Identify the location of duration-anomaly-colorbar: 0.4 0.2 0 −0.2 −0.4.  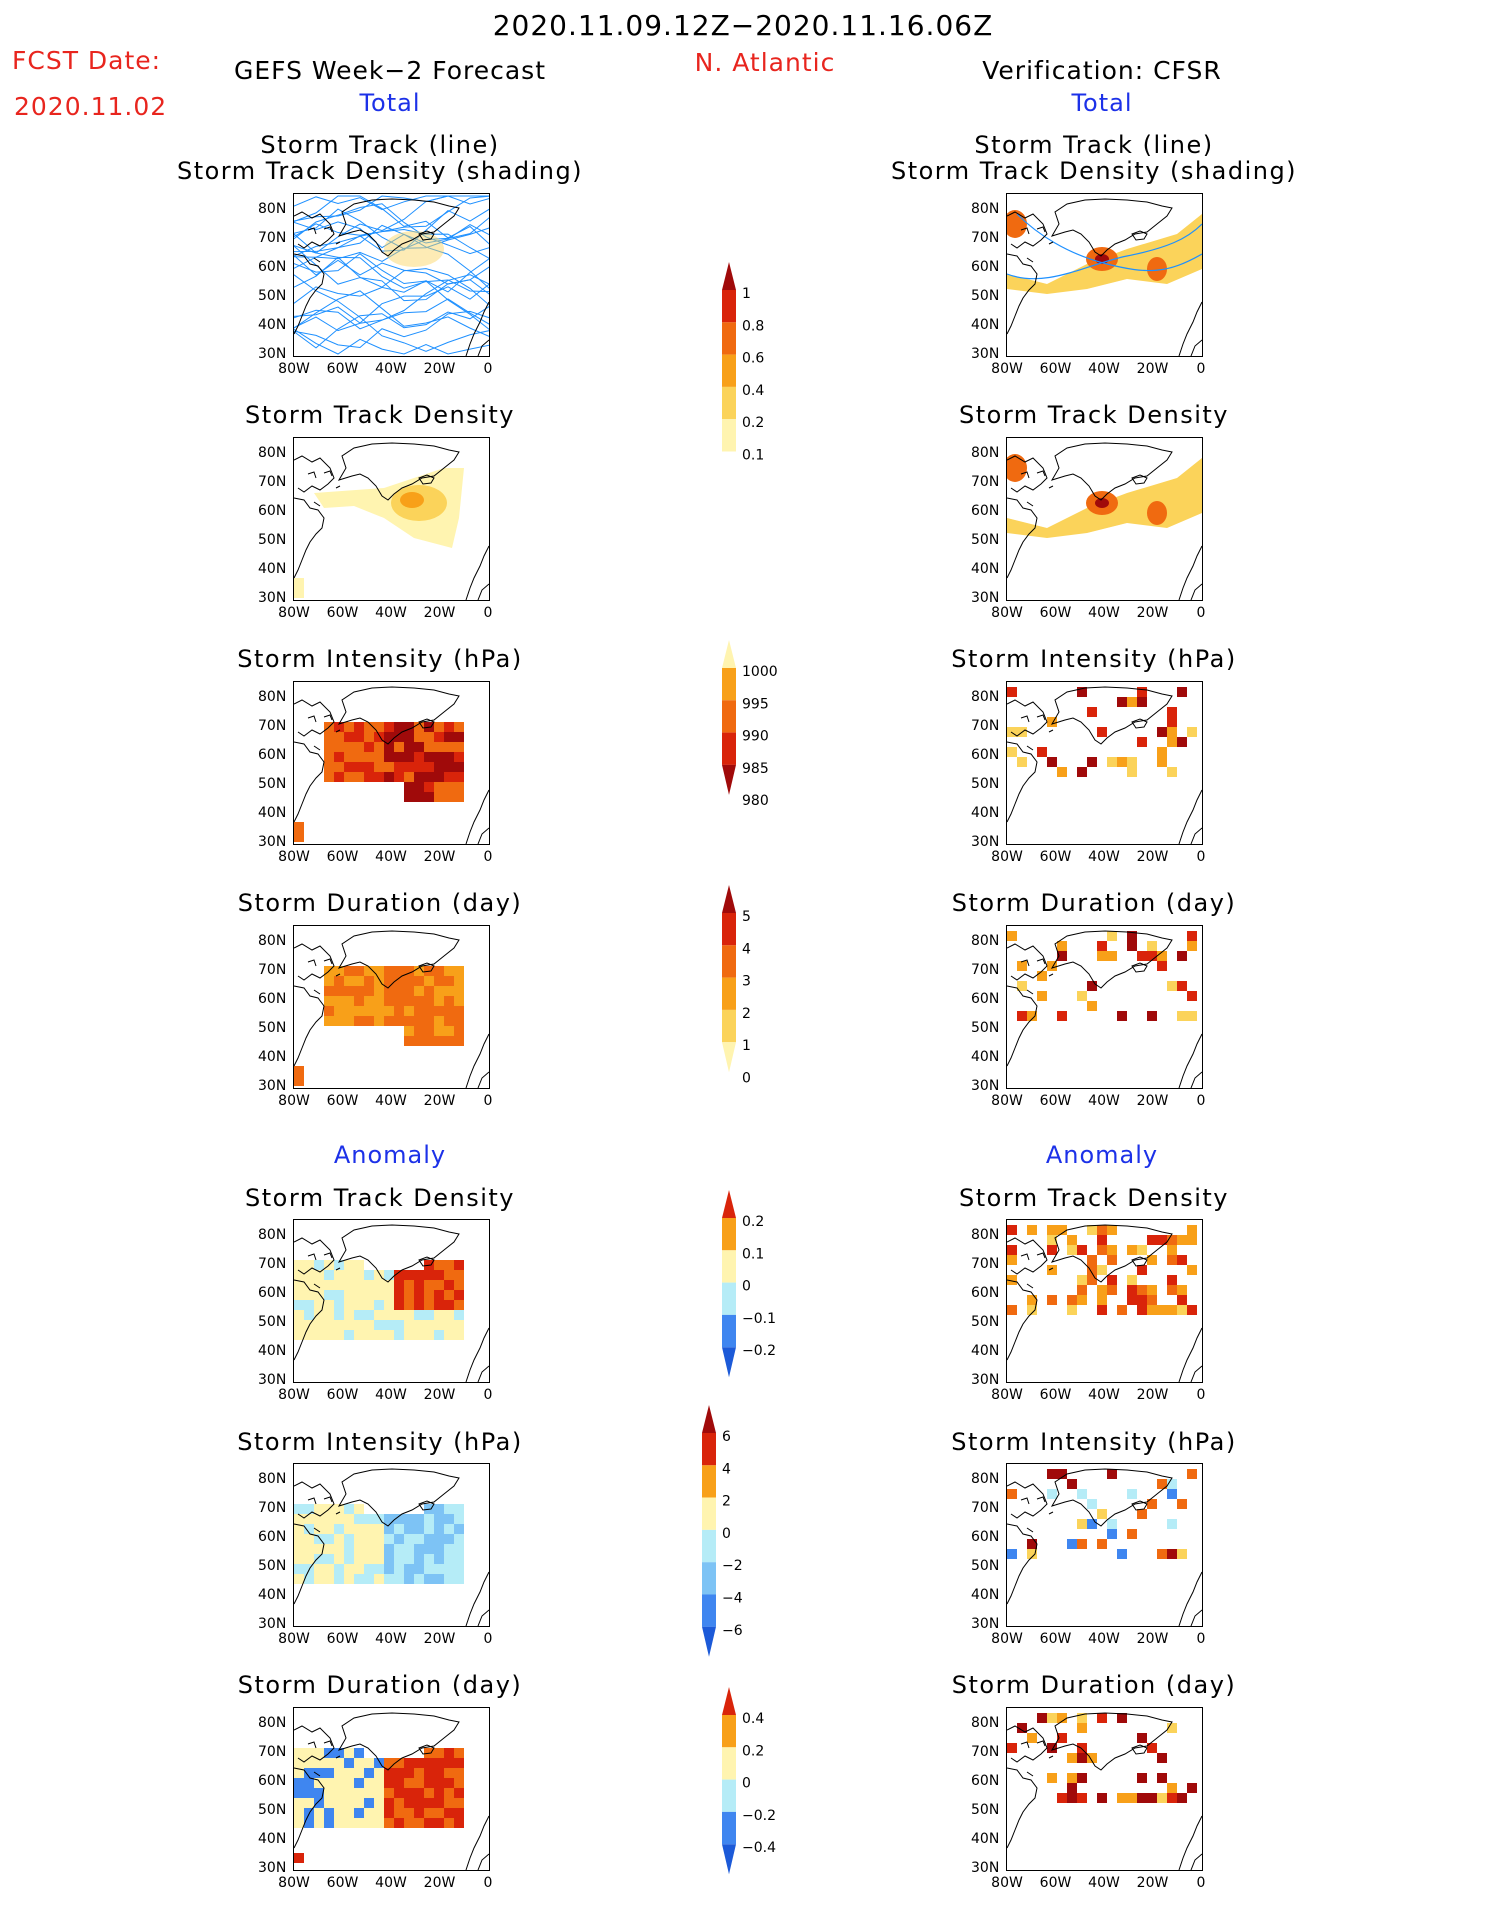
(749, 1781).